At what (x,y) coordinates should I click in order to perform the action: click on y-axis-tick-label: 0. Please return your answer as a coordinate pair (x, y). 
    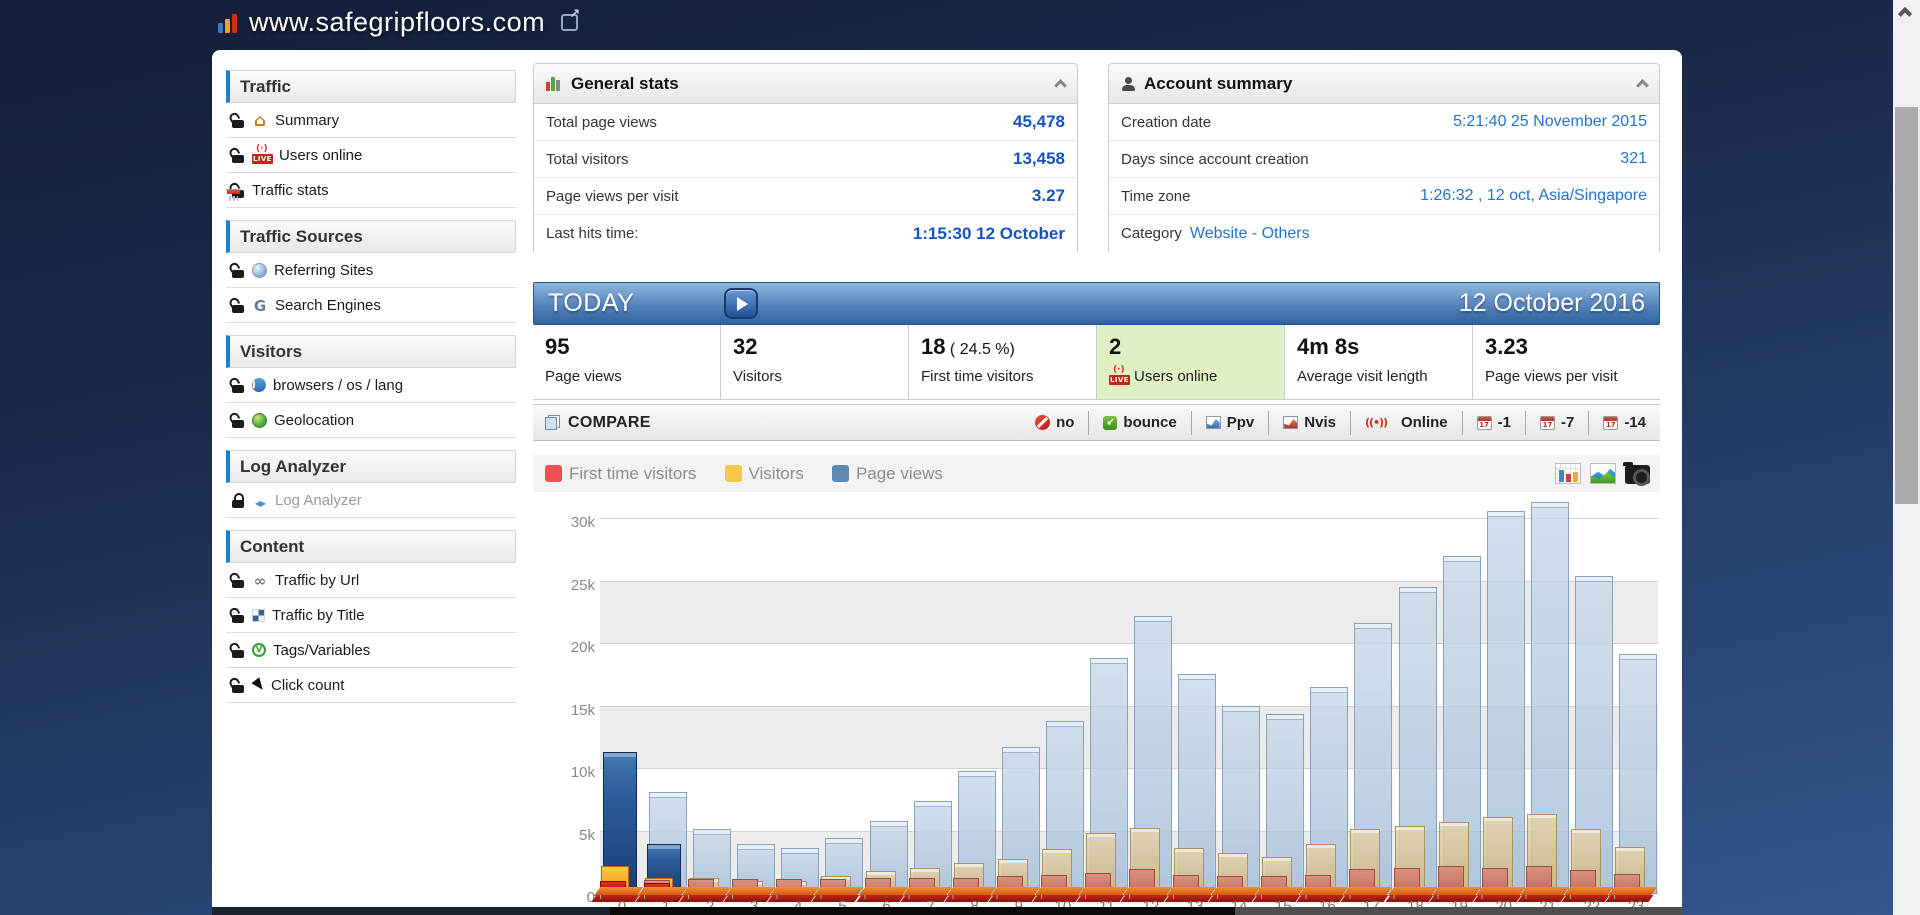
    Looking at the image, I should click on (590, 897).